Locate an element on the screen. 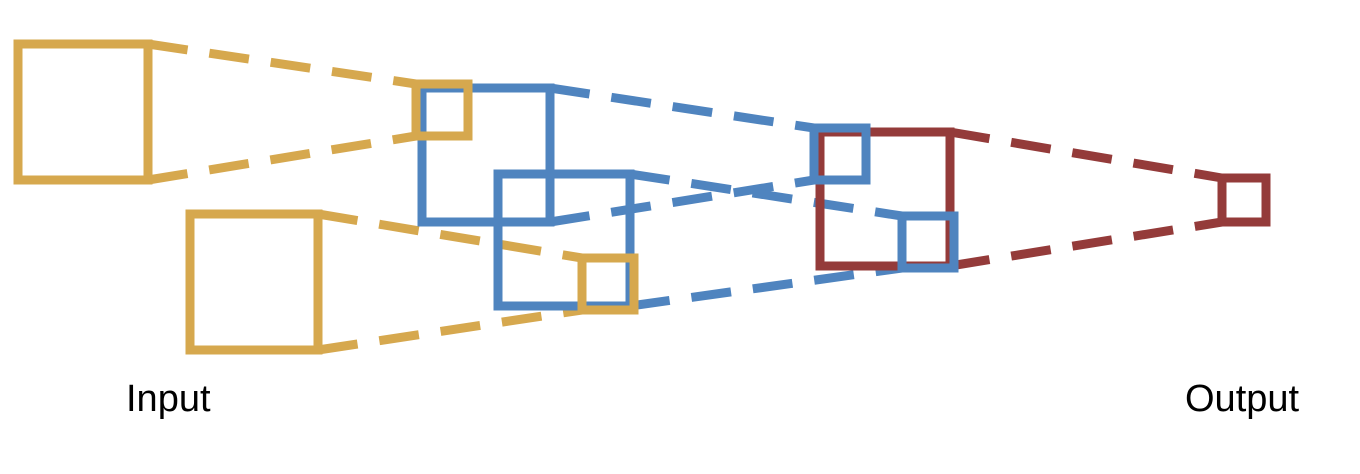 This screenshot has width=1360, height=474. input-box-bottom is located at coordinates (254, 282).